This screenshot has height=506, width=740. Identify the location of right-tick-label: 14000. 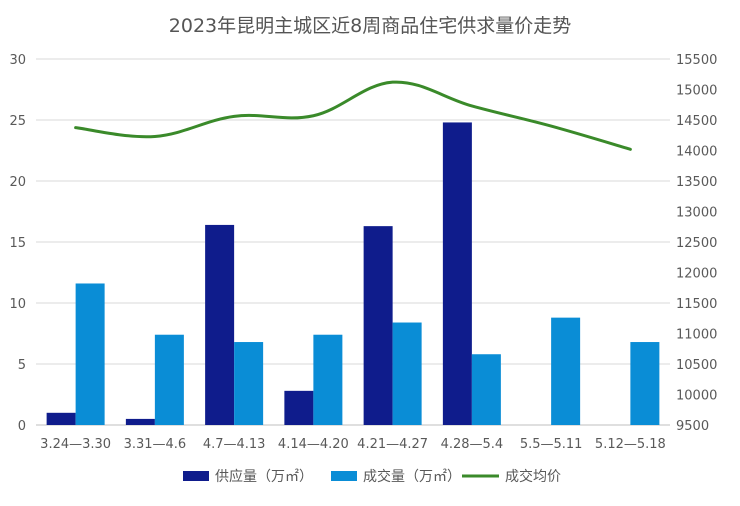
(696, 152).